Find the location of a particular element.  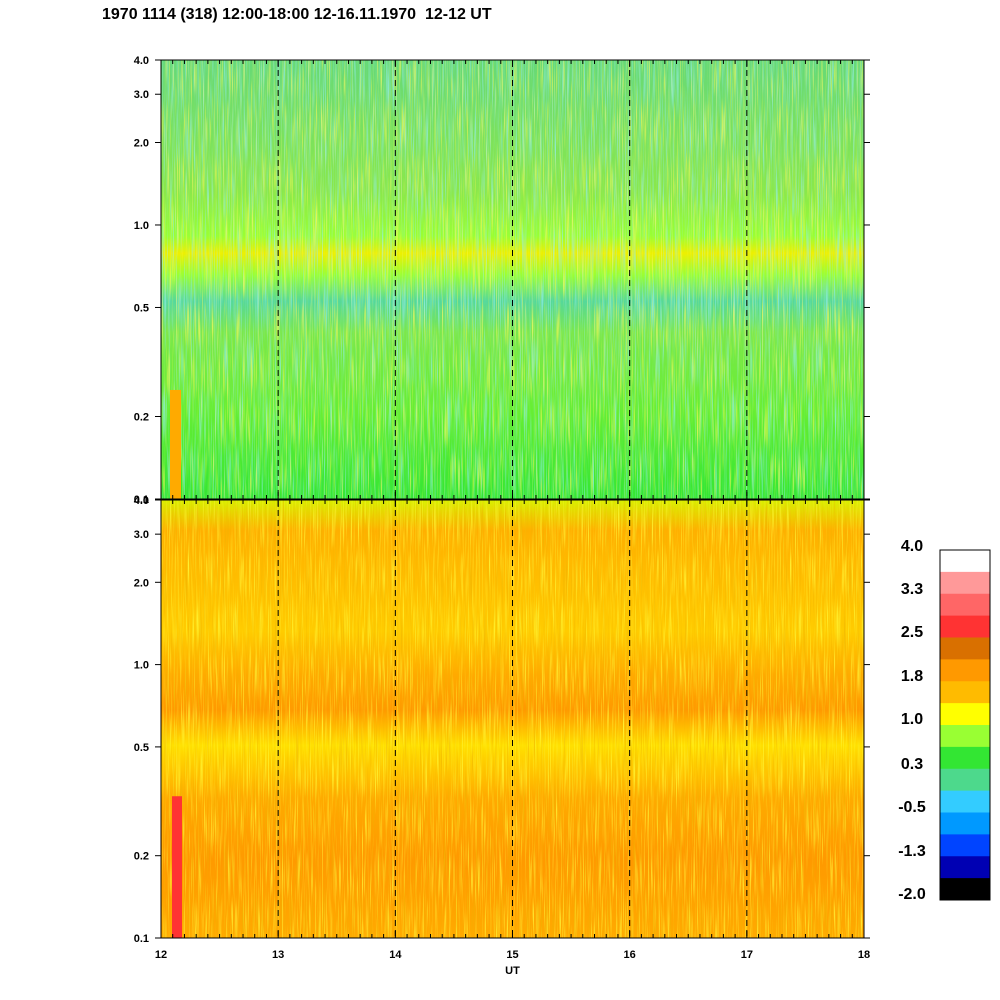

colorbar-label: -1.3 is located at coordinates (912, 851).